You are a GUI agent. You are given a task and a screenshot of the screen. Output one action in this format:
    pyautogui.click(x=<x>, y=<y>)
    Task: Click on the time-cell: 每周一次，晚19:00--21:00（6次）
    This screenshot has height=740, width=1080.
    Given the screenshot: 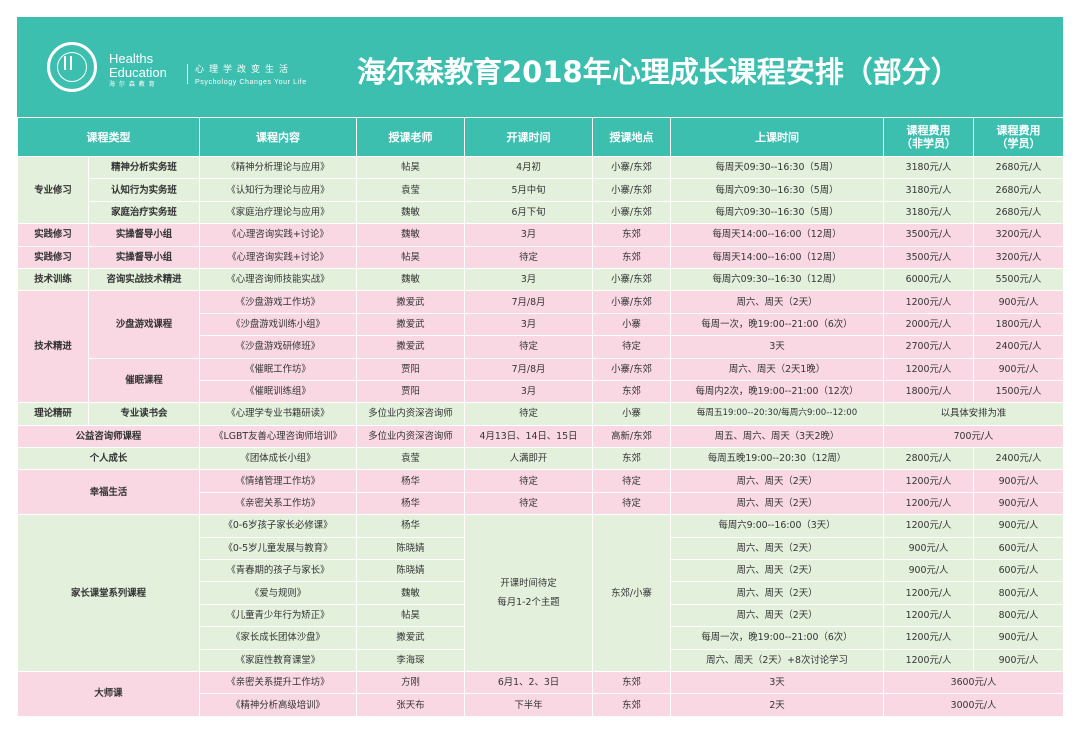 What is the action you would take?
    pyautogui.click(x=777, y=324)
    